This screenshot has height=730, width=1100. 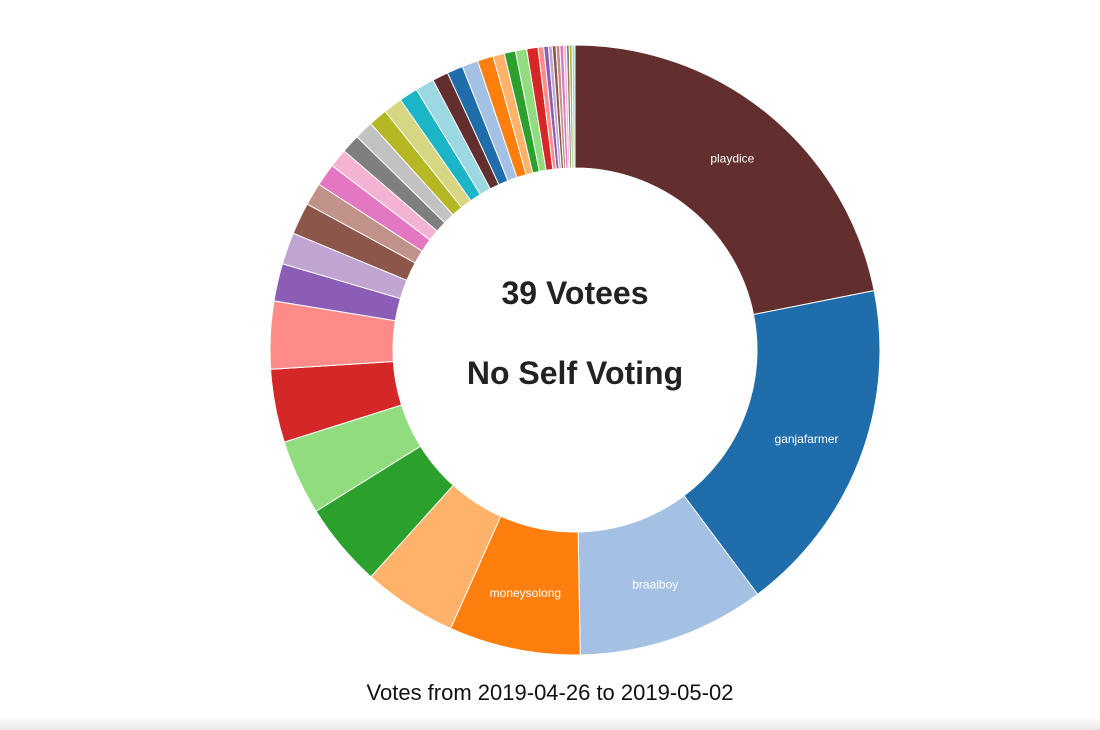 I want to click on center-title: 39 Votees, so click(x=574, y=293).